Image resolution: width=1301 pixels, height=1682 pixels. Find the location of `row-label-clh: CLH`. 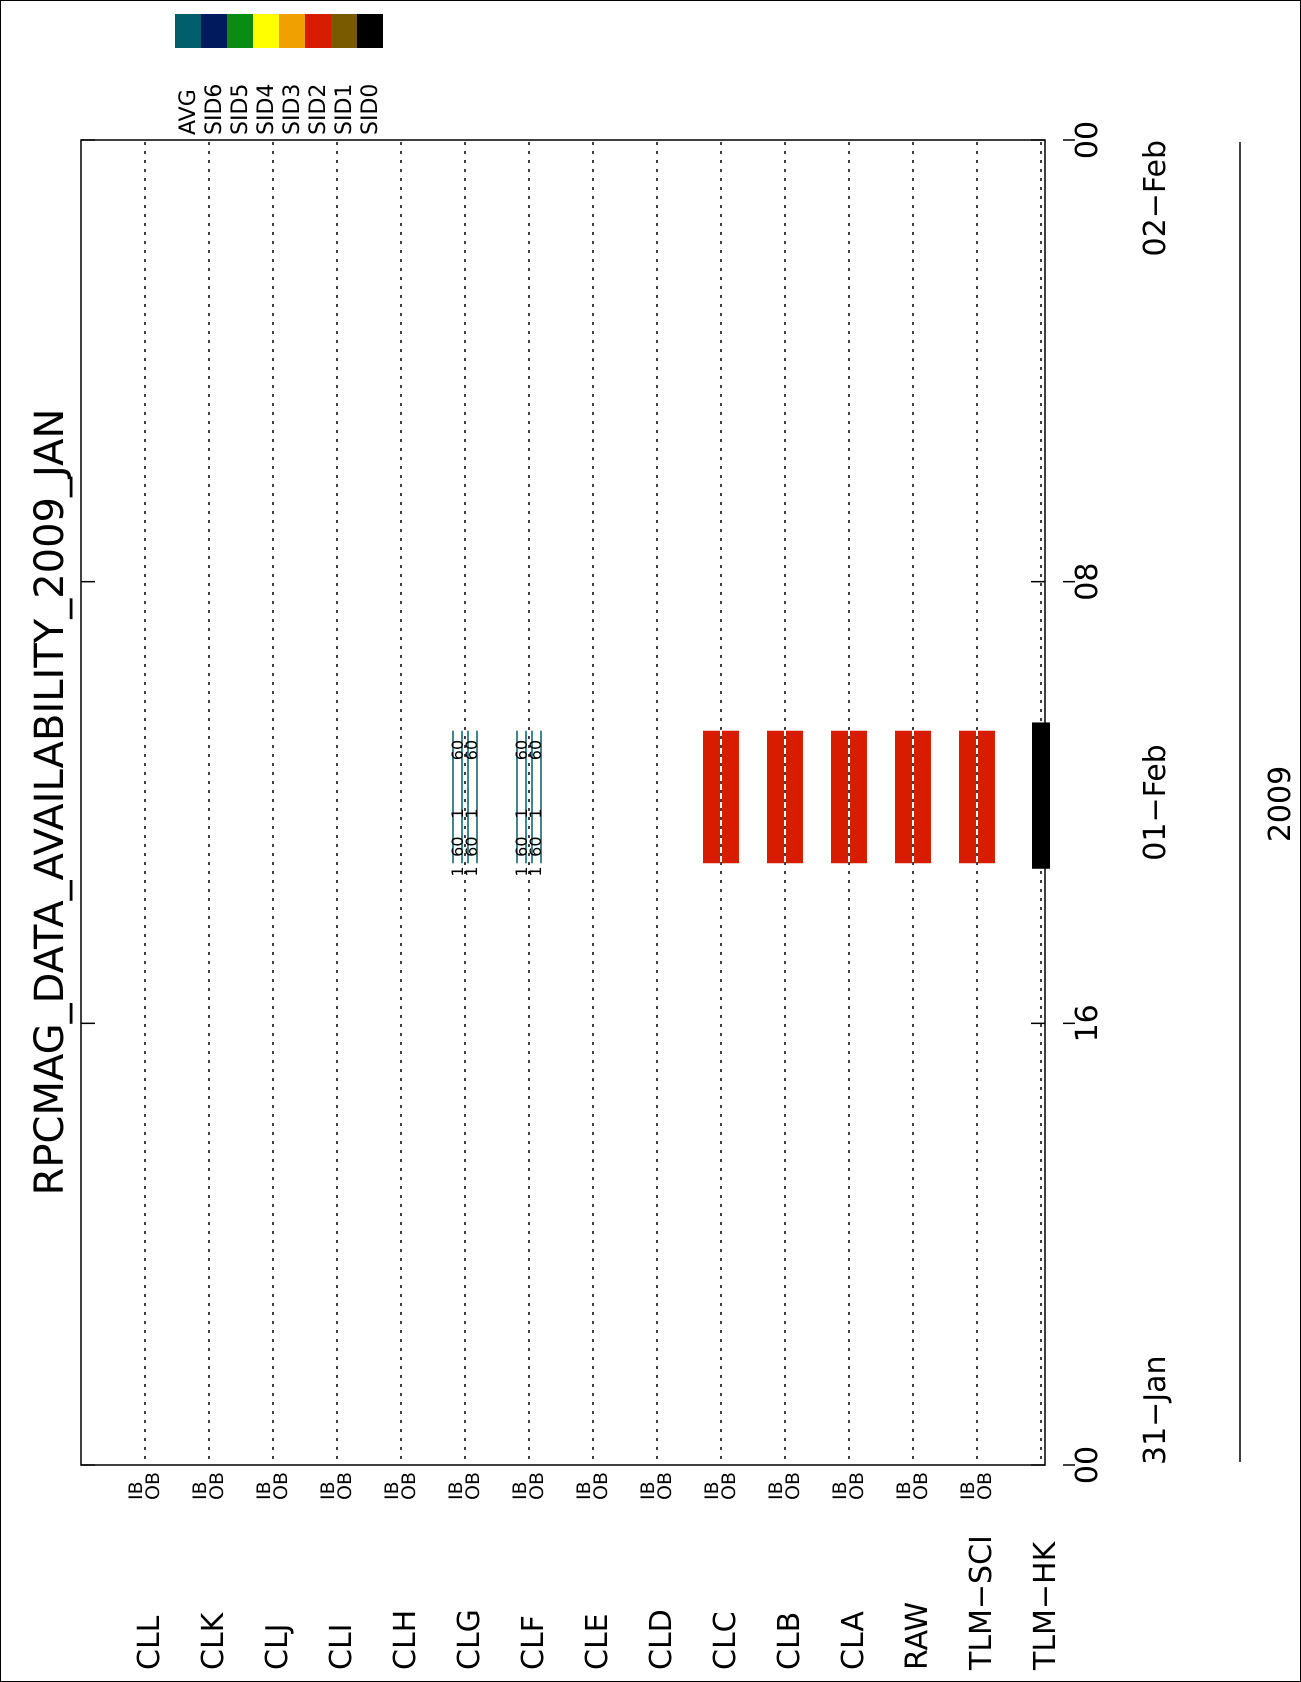

row-label-clh: CLH is located at coordinates (405, 1640).